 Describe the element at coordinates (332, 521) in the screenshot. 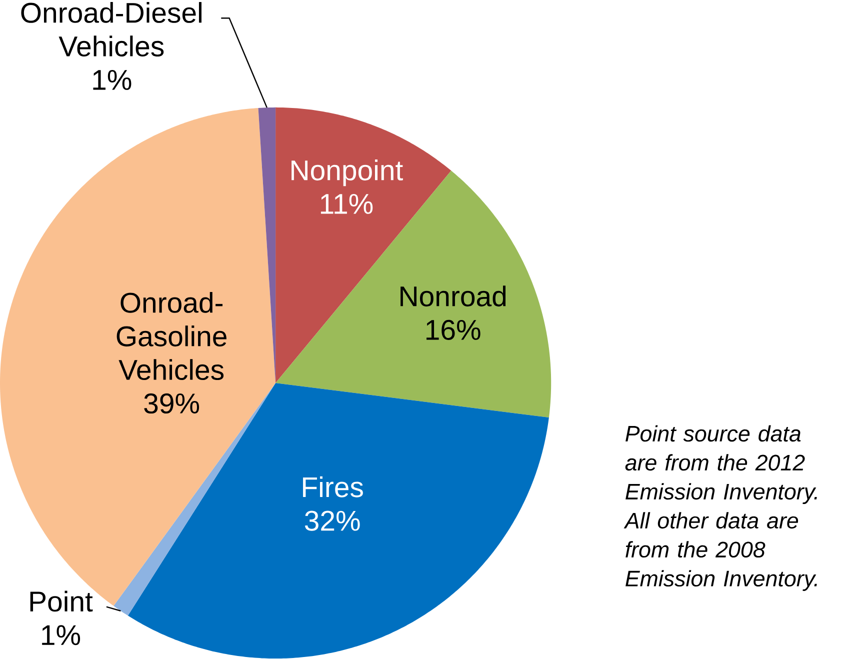

I see `data-label: 32%` at that location.